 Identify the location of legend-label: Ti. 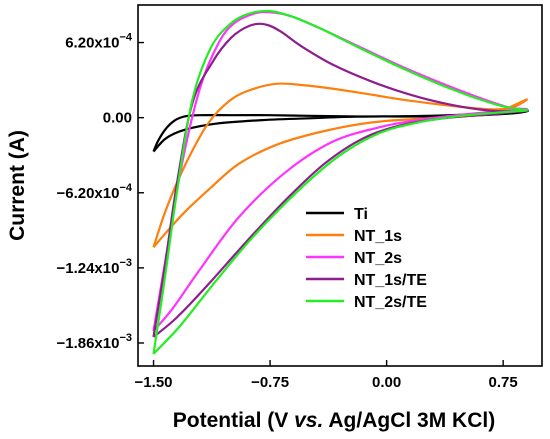
(361, 214).